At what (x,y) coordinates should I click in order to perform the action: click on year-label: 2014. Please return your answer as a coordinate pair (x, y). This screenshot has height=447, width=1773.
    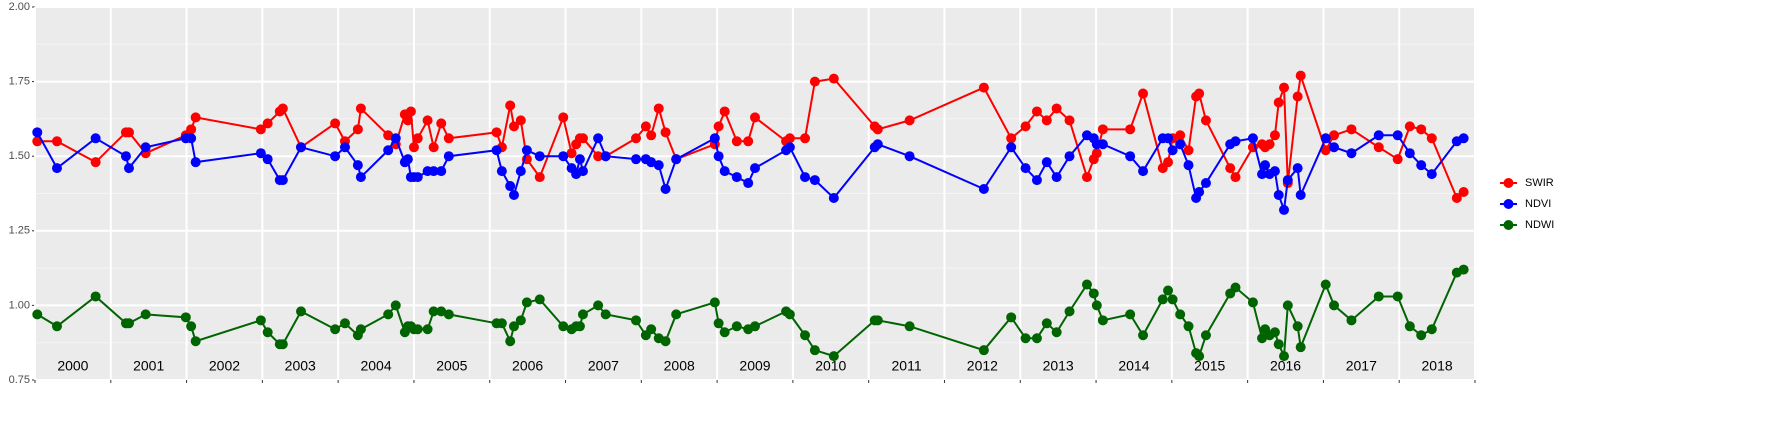
    Looking at the image, I should click on (1133, 366).